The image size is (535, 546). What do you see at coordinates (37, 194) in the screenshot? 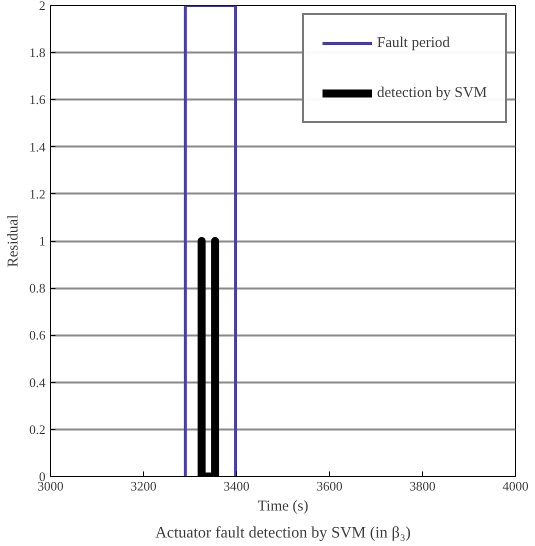
I see `y-tick-label: 1.2` at bounding box center [37, 194].